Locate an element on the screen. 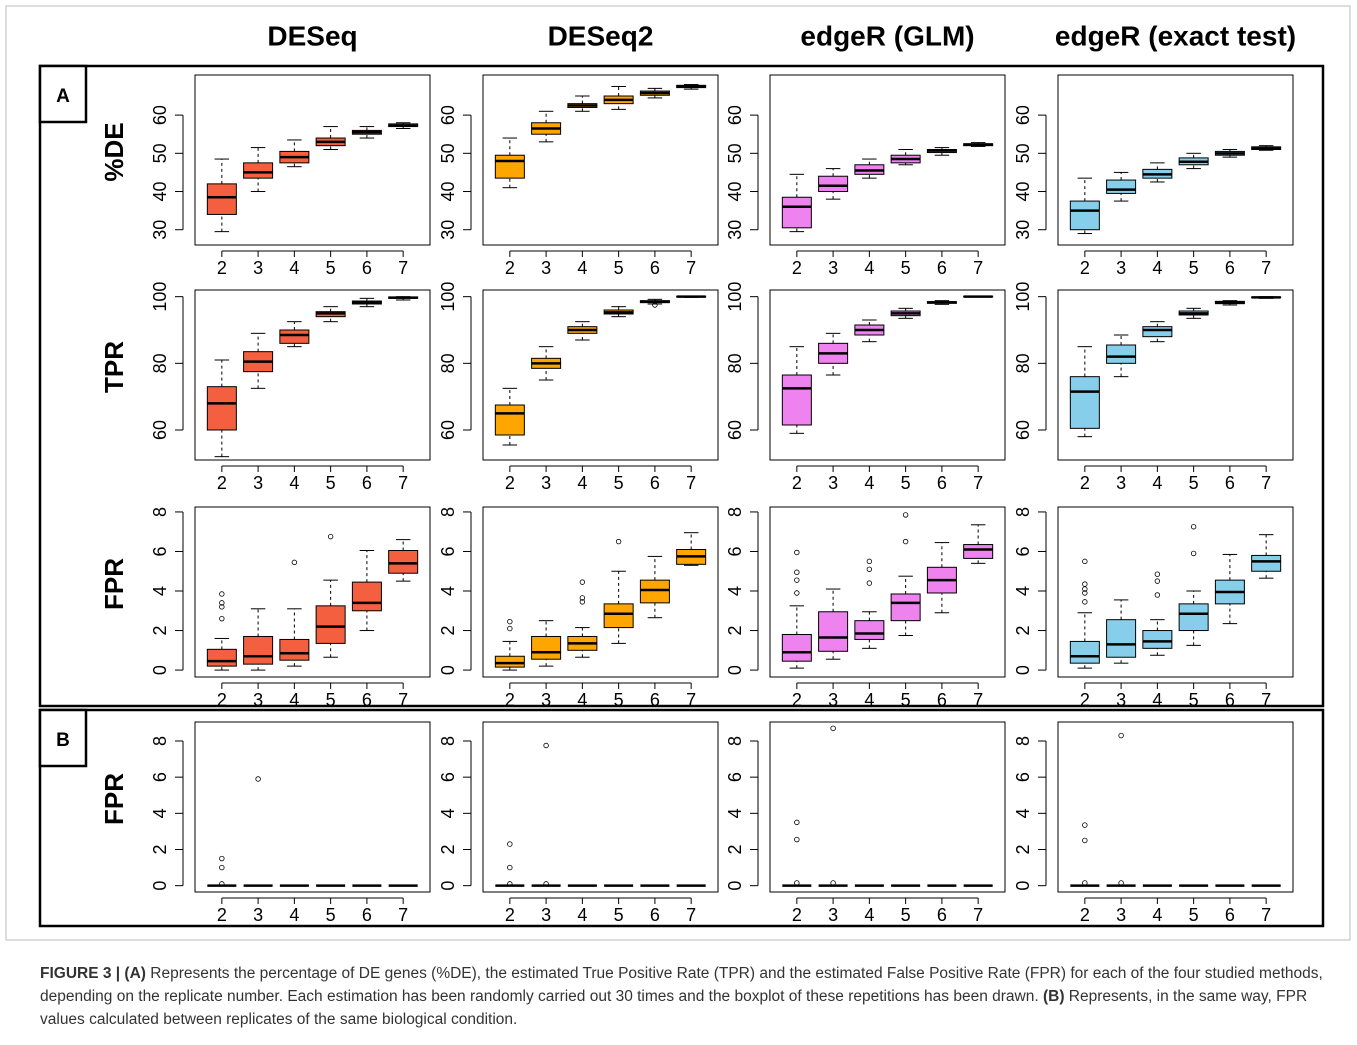  y-tick-label: 80 is located at coordinates (735, 363).